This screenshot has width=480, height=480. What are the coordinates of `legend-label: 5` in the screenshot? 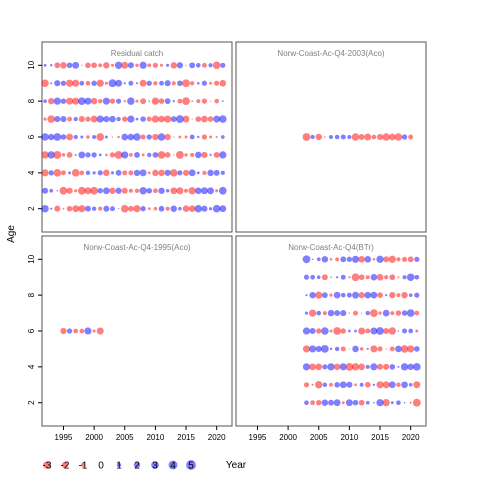 It's located at (191, 466).